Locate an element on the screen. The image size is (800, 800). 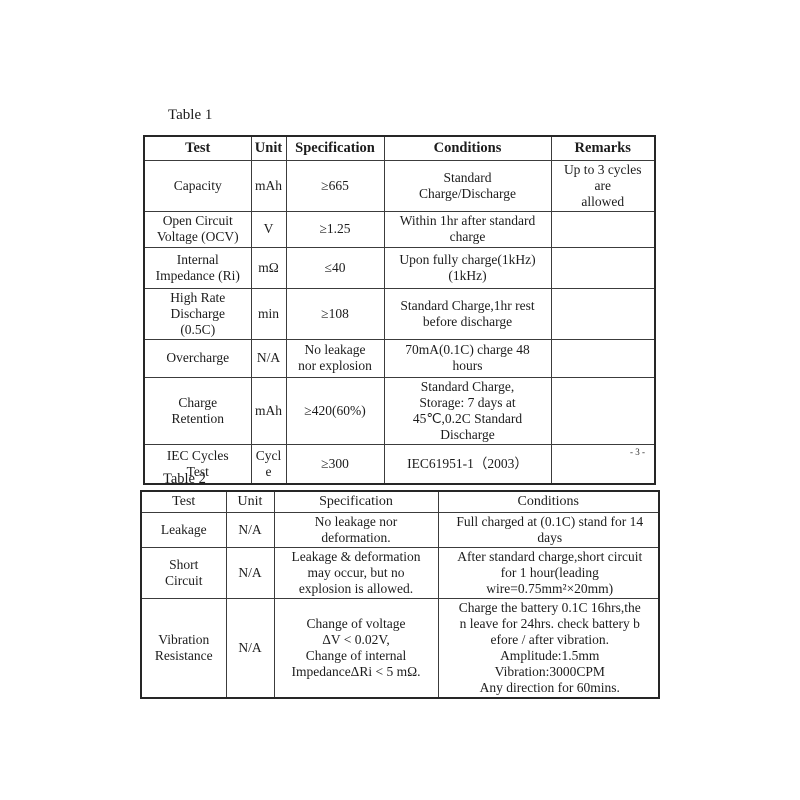
cell-test: Overcharge is located at coordinates (197, 358).